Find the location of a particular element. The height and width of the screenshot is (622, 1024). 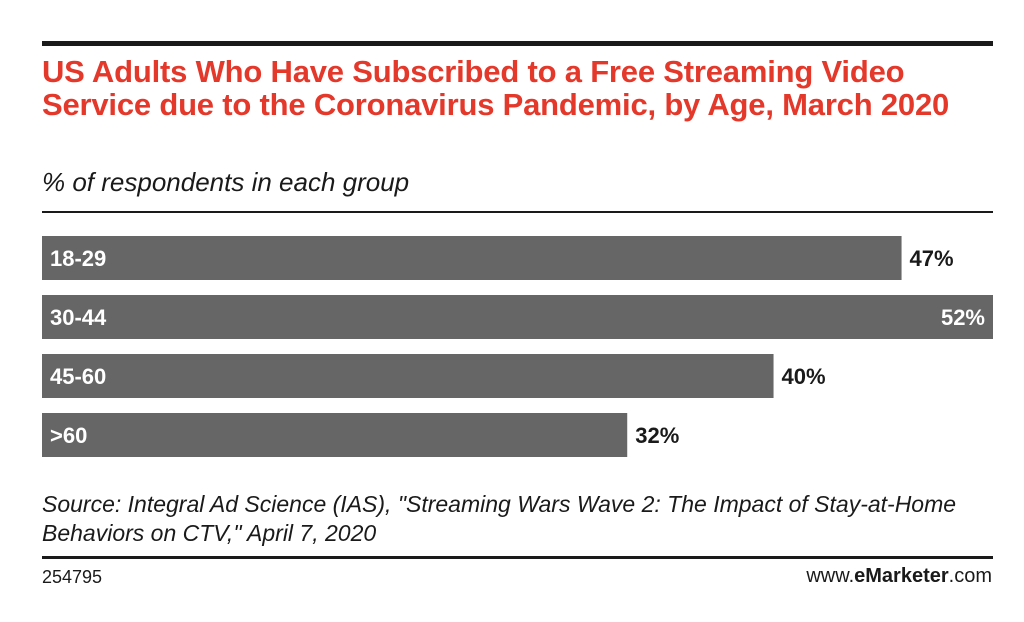

top-rule is located at coordinates (517, 43).